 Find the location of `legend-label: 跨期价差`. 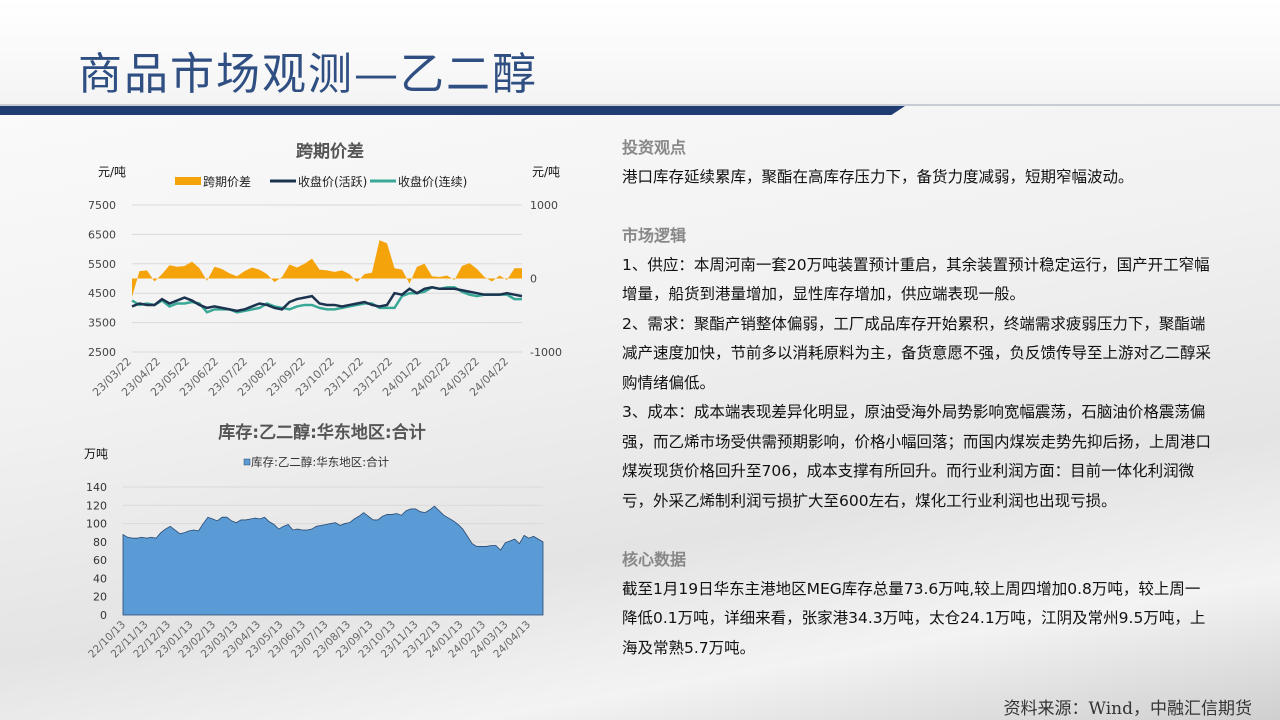

legend-label: 跨期价差 is located at coordinates (227, 182).